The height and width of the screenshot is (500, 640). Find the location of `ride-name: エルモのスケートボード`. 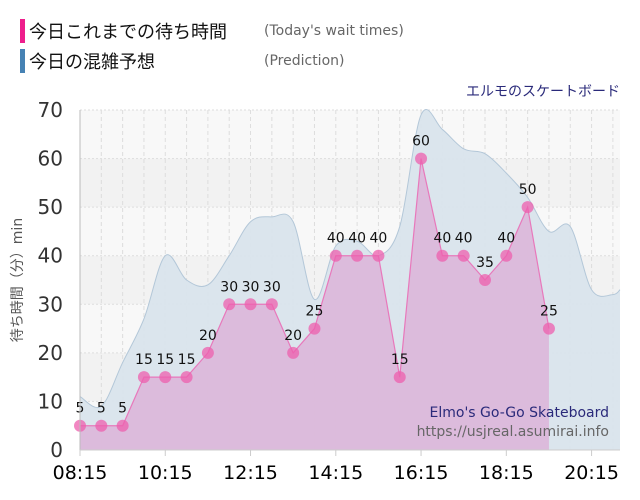

ride-name: エルモのスケートボード is located at coordinates (543, 92).